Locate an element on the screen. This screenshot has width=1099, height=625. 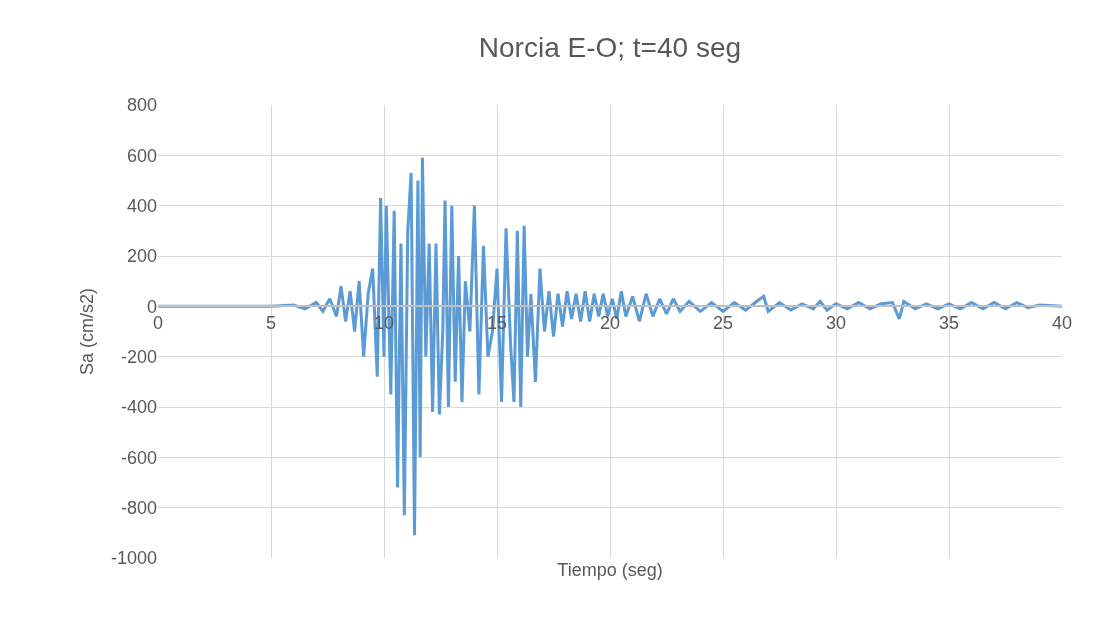
y-tick-label: 400 is located at coordinates (141, 205).